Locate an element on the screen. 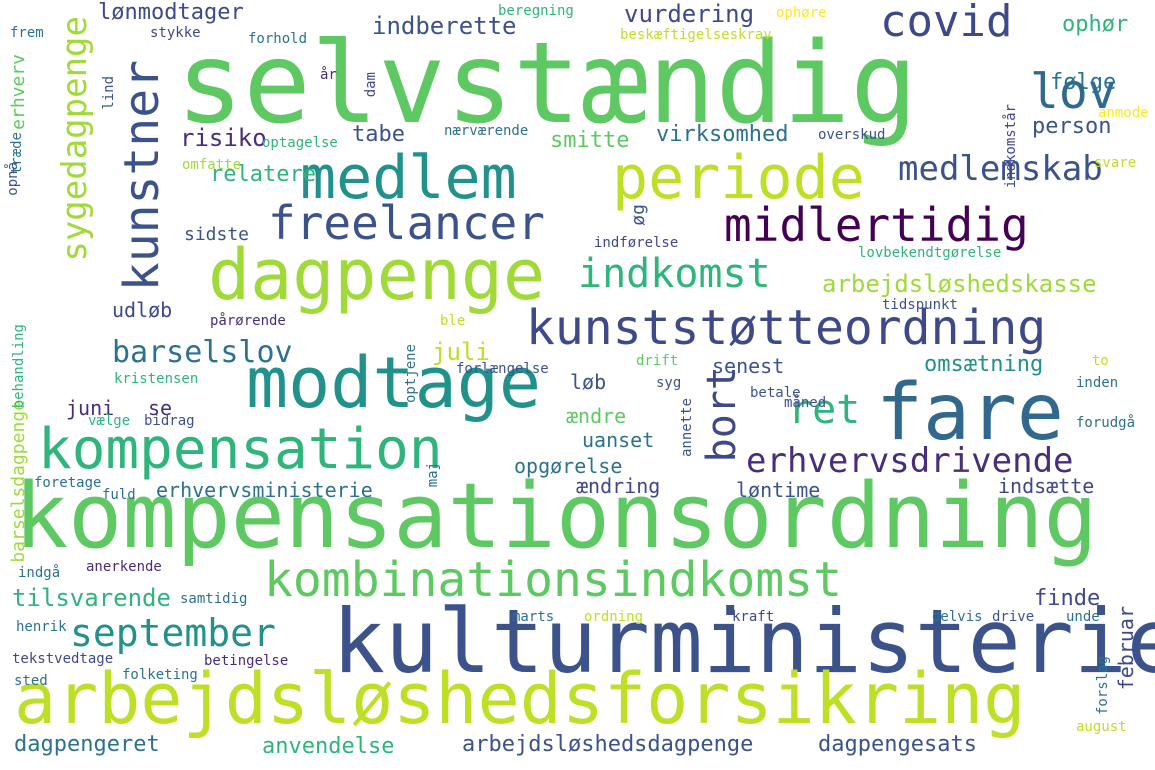  word-arbejdsloeshedskasse: arbejdsløshedskasse is located at coordinates (959, 284).